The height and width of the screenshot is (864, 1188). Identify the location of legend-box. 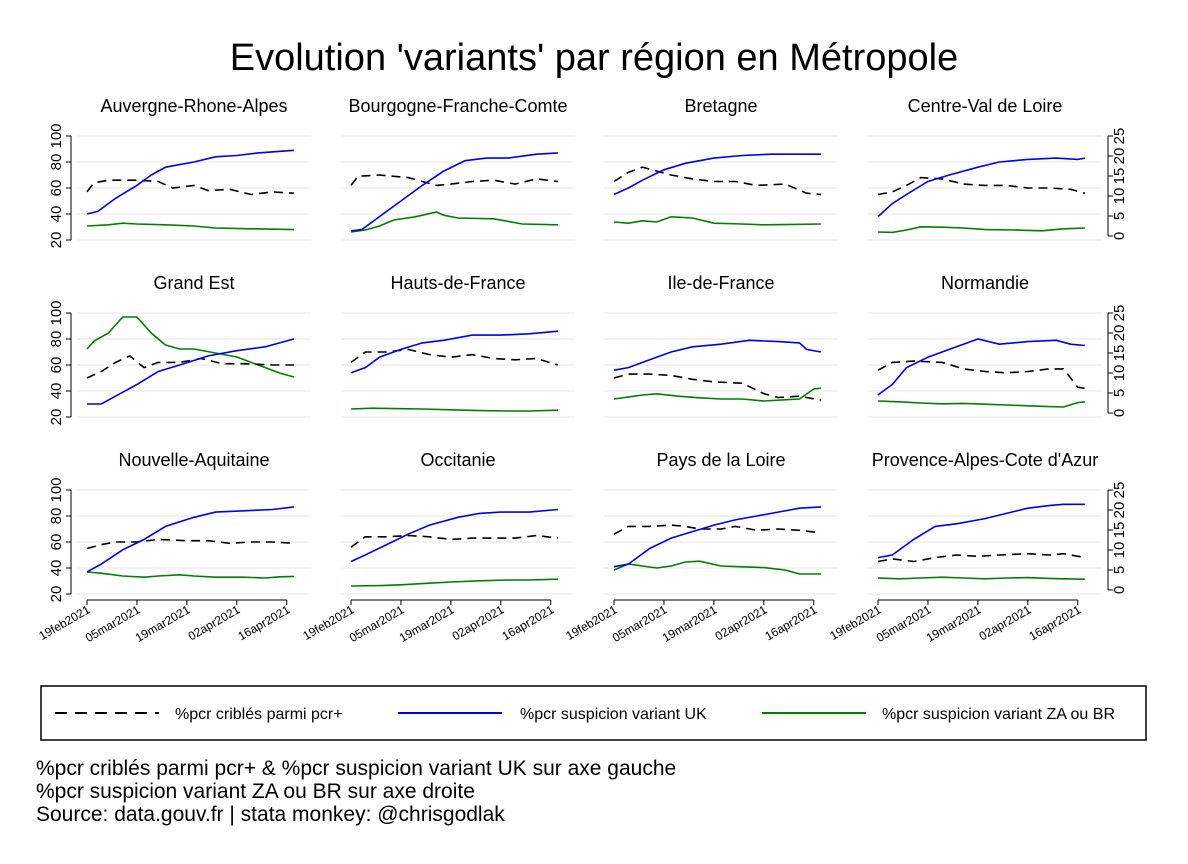
(593, 713).